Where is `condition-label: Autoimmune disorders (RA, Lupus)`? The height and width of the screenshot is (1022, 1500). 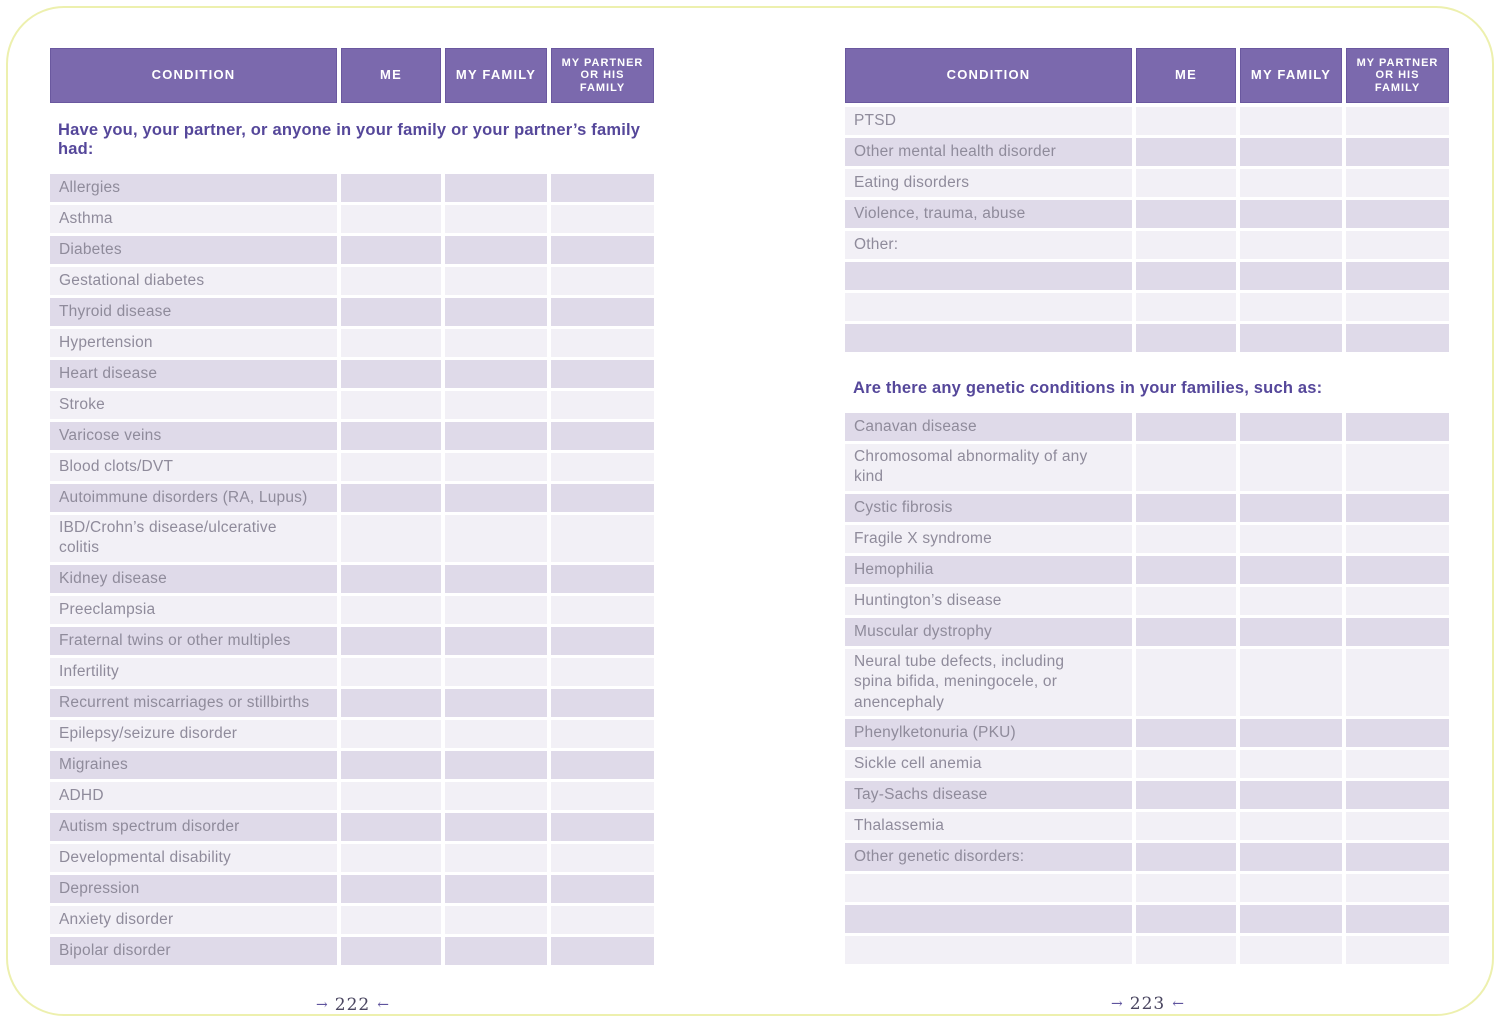 condition-label: Autoimmune disorders (RA, Lupus) is located at coordinates (193, 498).